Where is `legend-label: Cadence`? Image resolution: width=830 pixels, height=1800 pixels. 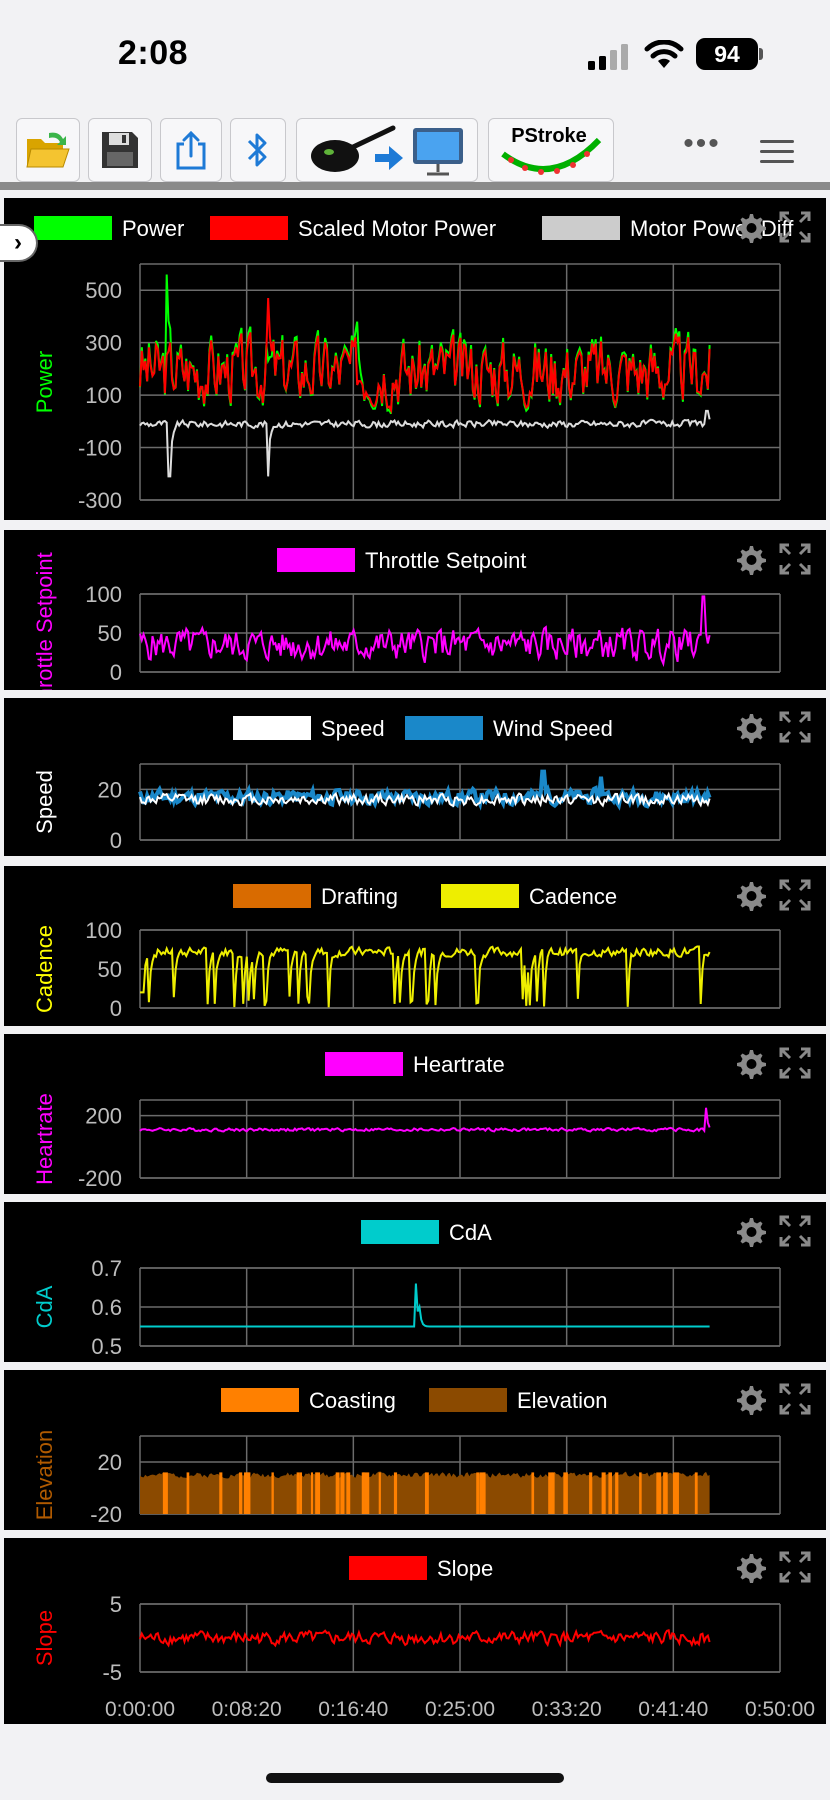
legend-label: Cadence is located at coordinates (573, 896).